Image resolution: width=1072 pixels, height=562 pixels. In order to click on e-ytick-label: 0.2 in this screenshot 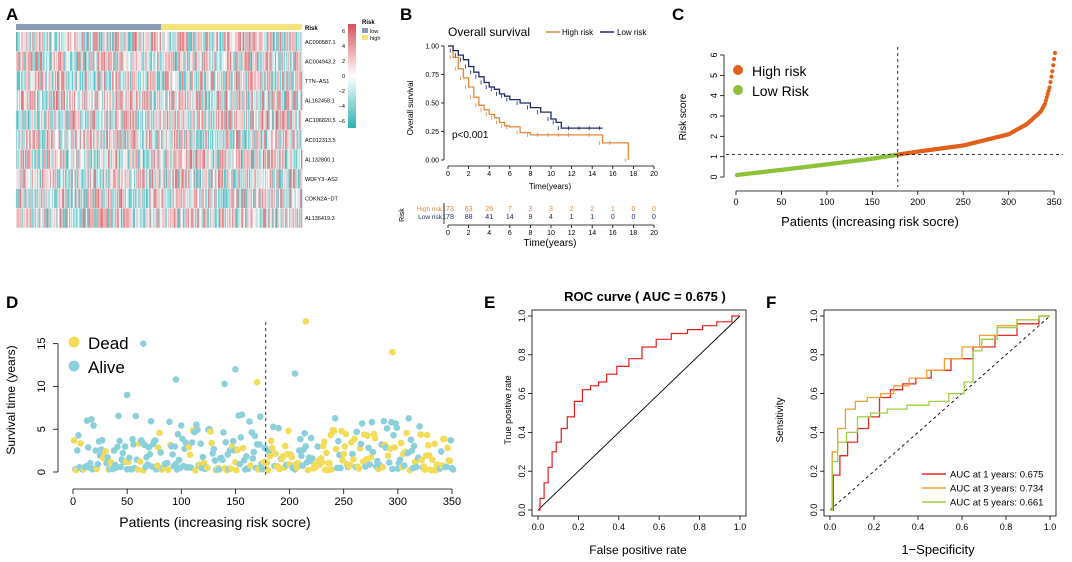, I will do `click(522, 471)`.